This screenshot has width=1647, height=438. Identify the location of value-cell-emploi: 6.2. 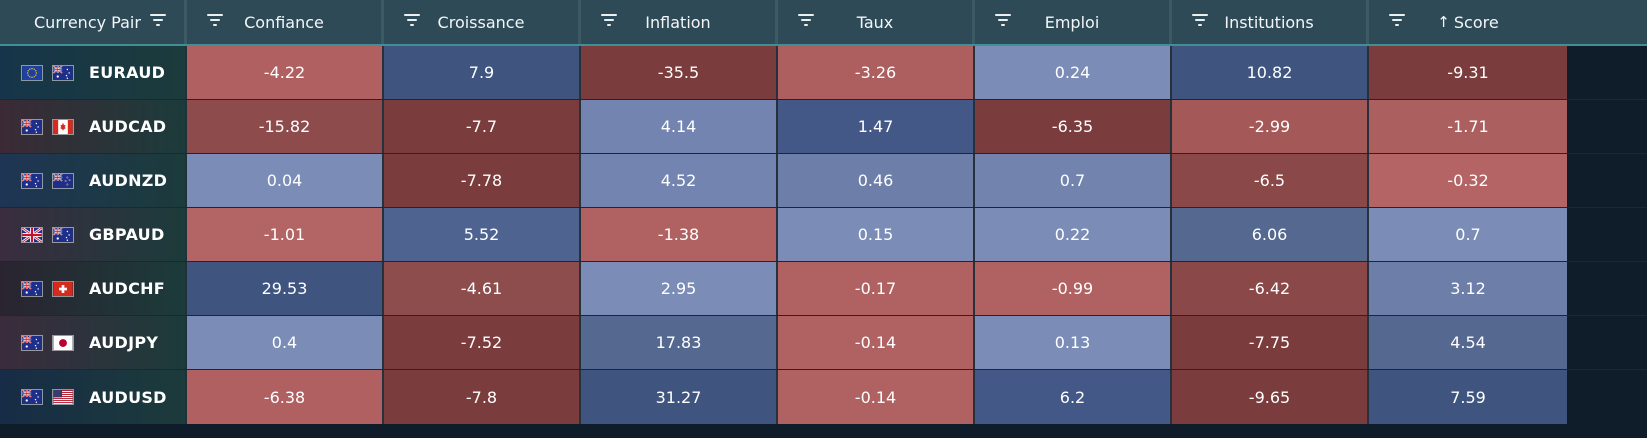
(1073, 397).